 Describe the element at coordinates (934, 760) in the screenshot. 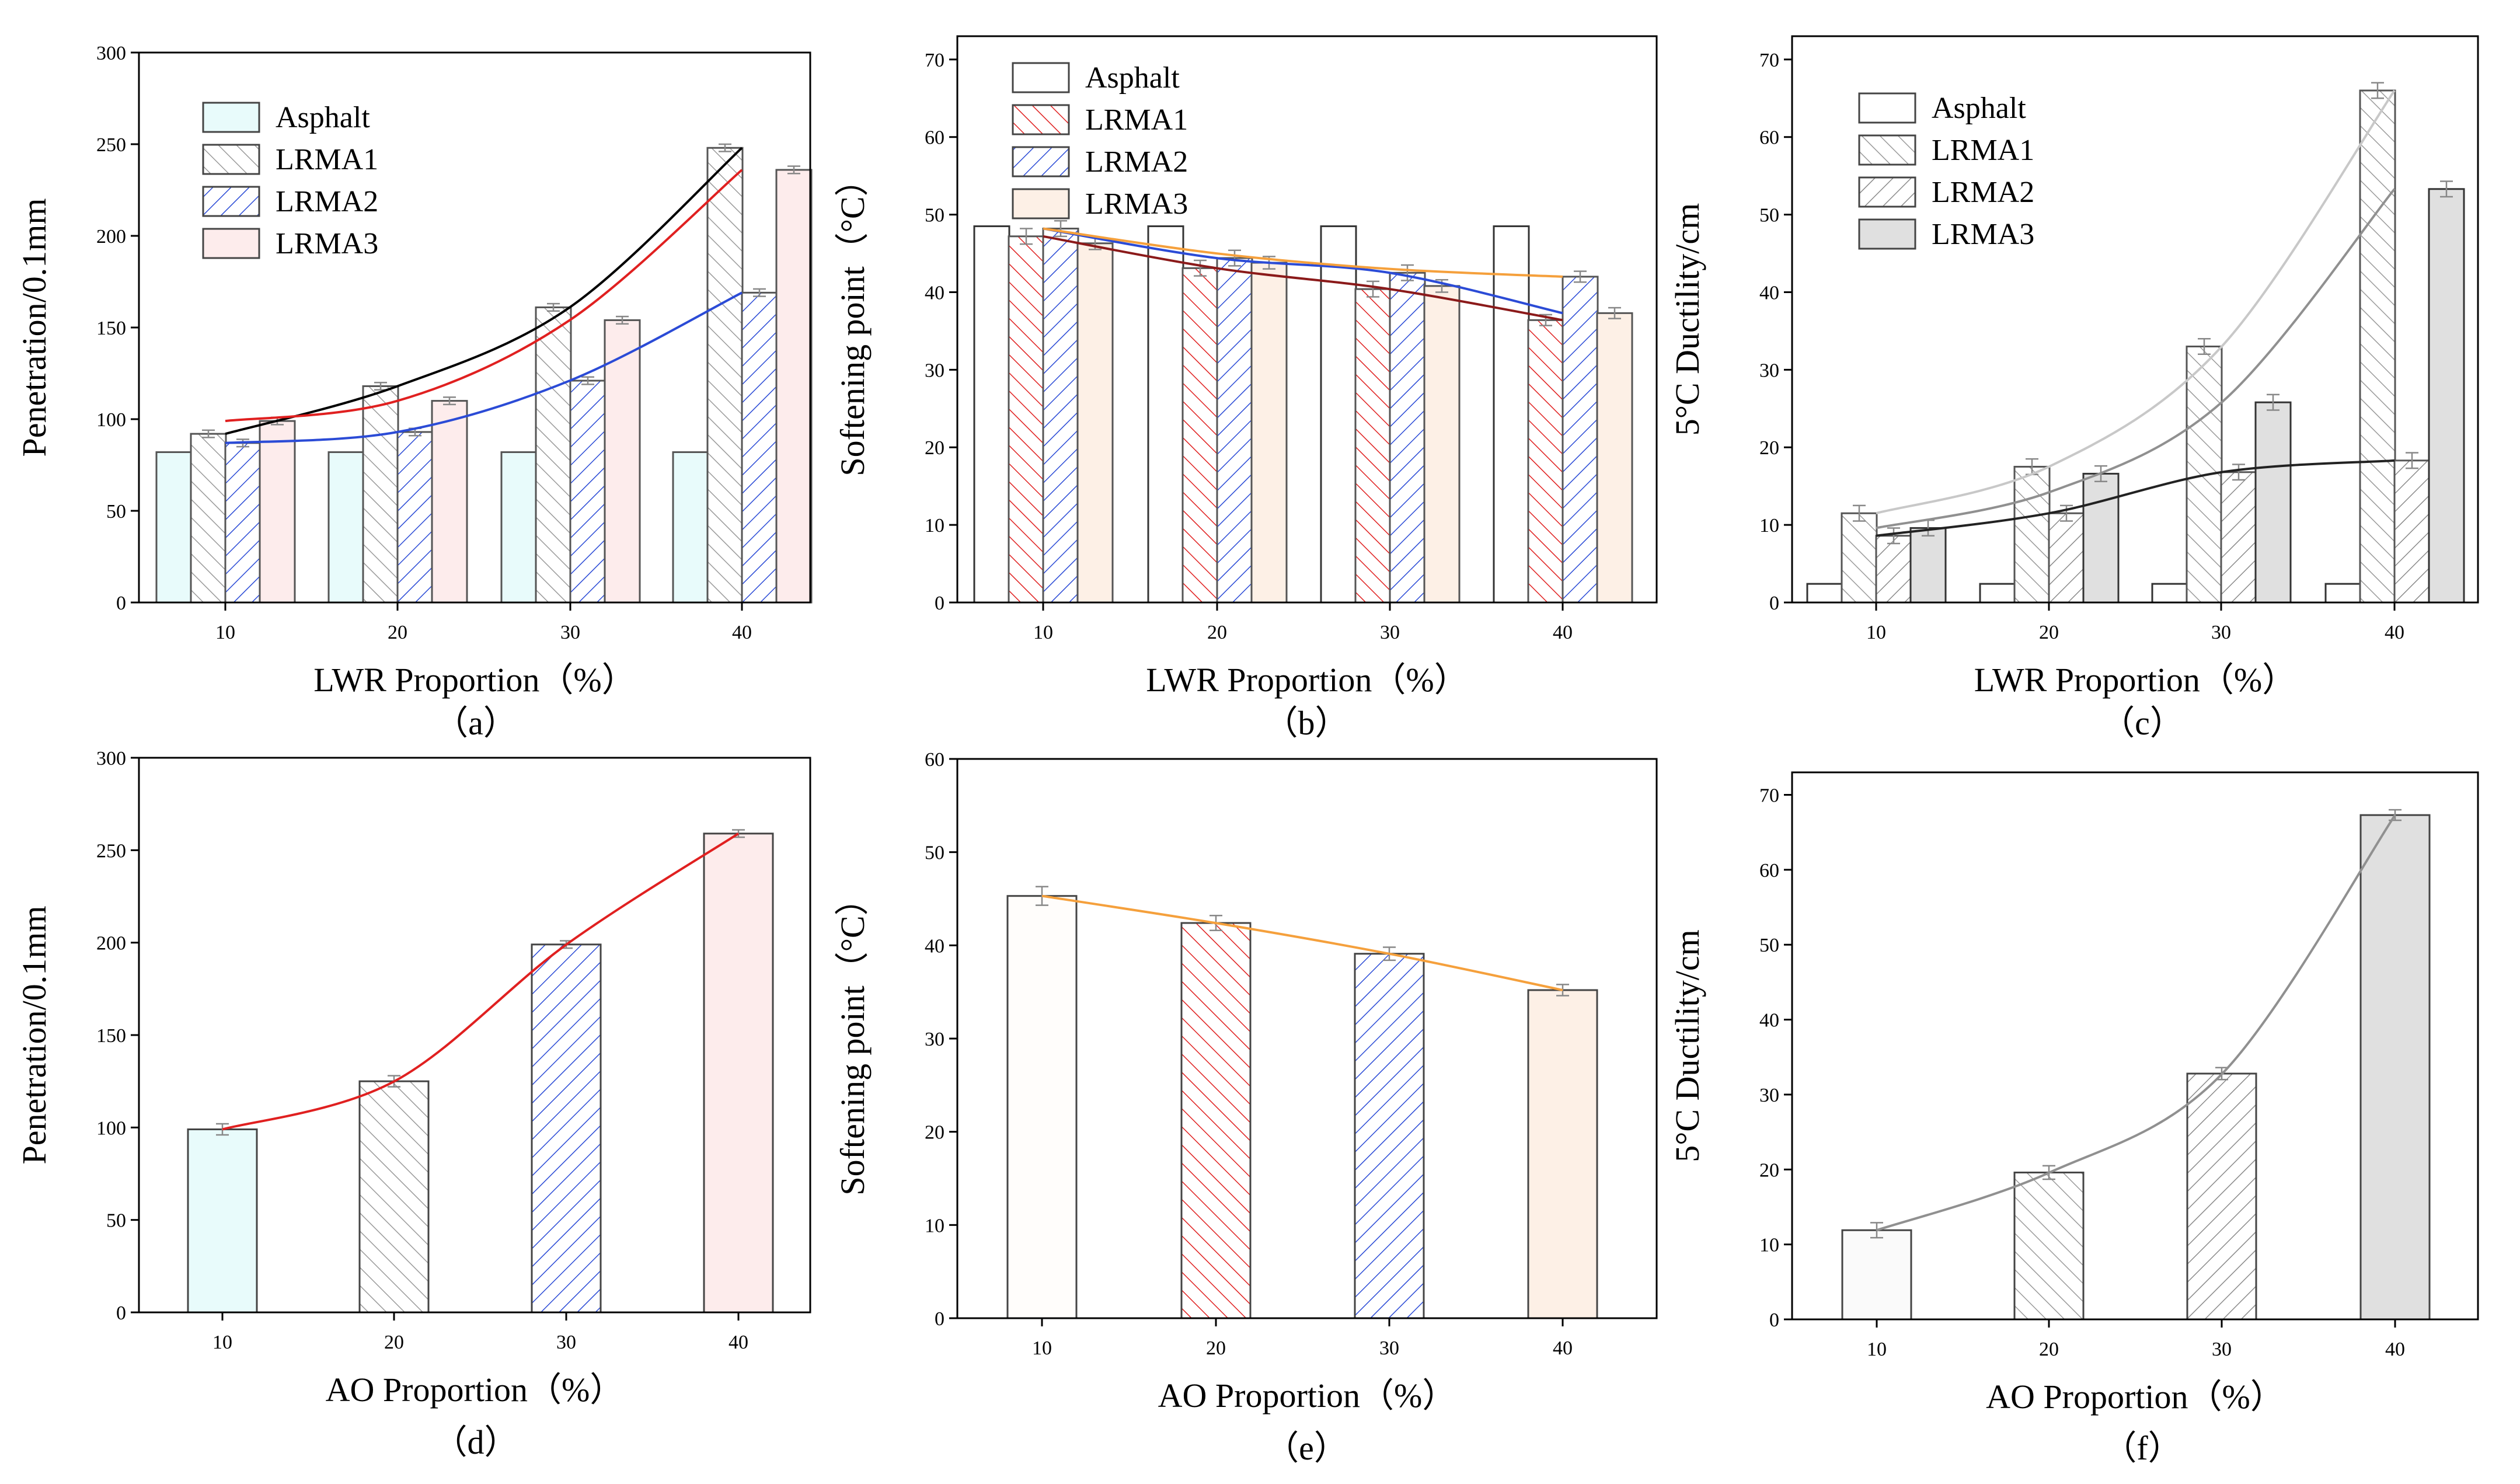

I see `y-tick-label-e-60: 60` at that location.